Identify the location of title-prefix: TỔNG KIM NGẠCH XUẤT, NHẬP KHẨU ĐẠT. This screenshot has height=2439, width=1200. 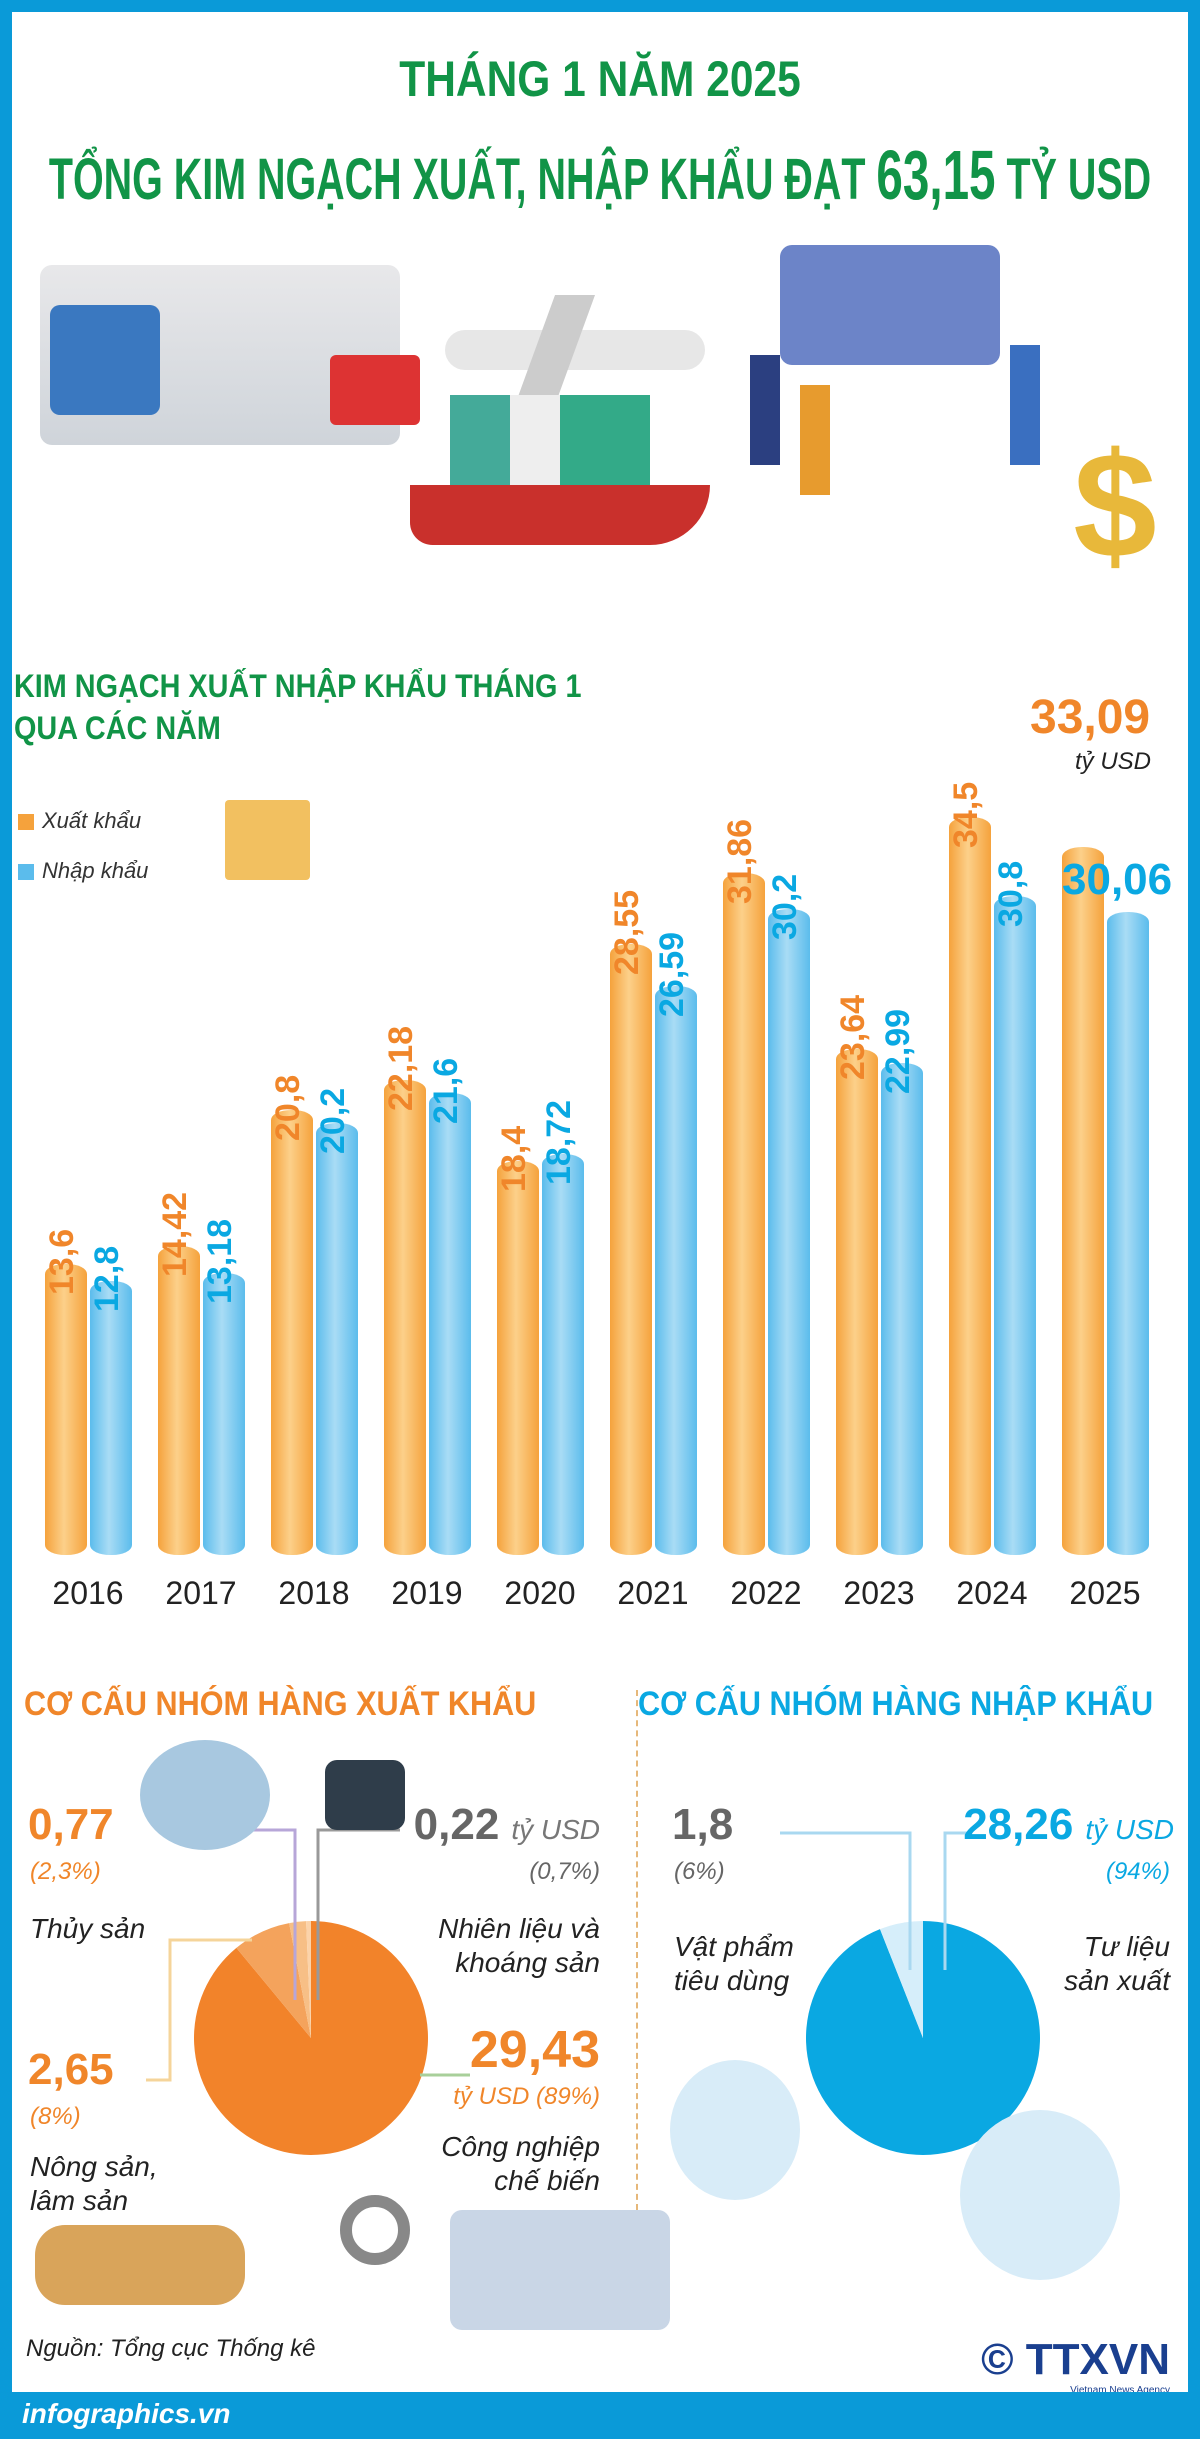
(457, 179).